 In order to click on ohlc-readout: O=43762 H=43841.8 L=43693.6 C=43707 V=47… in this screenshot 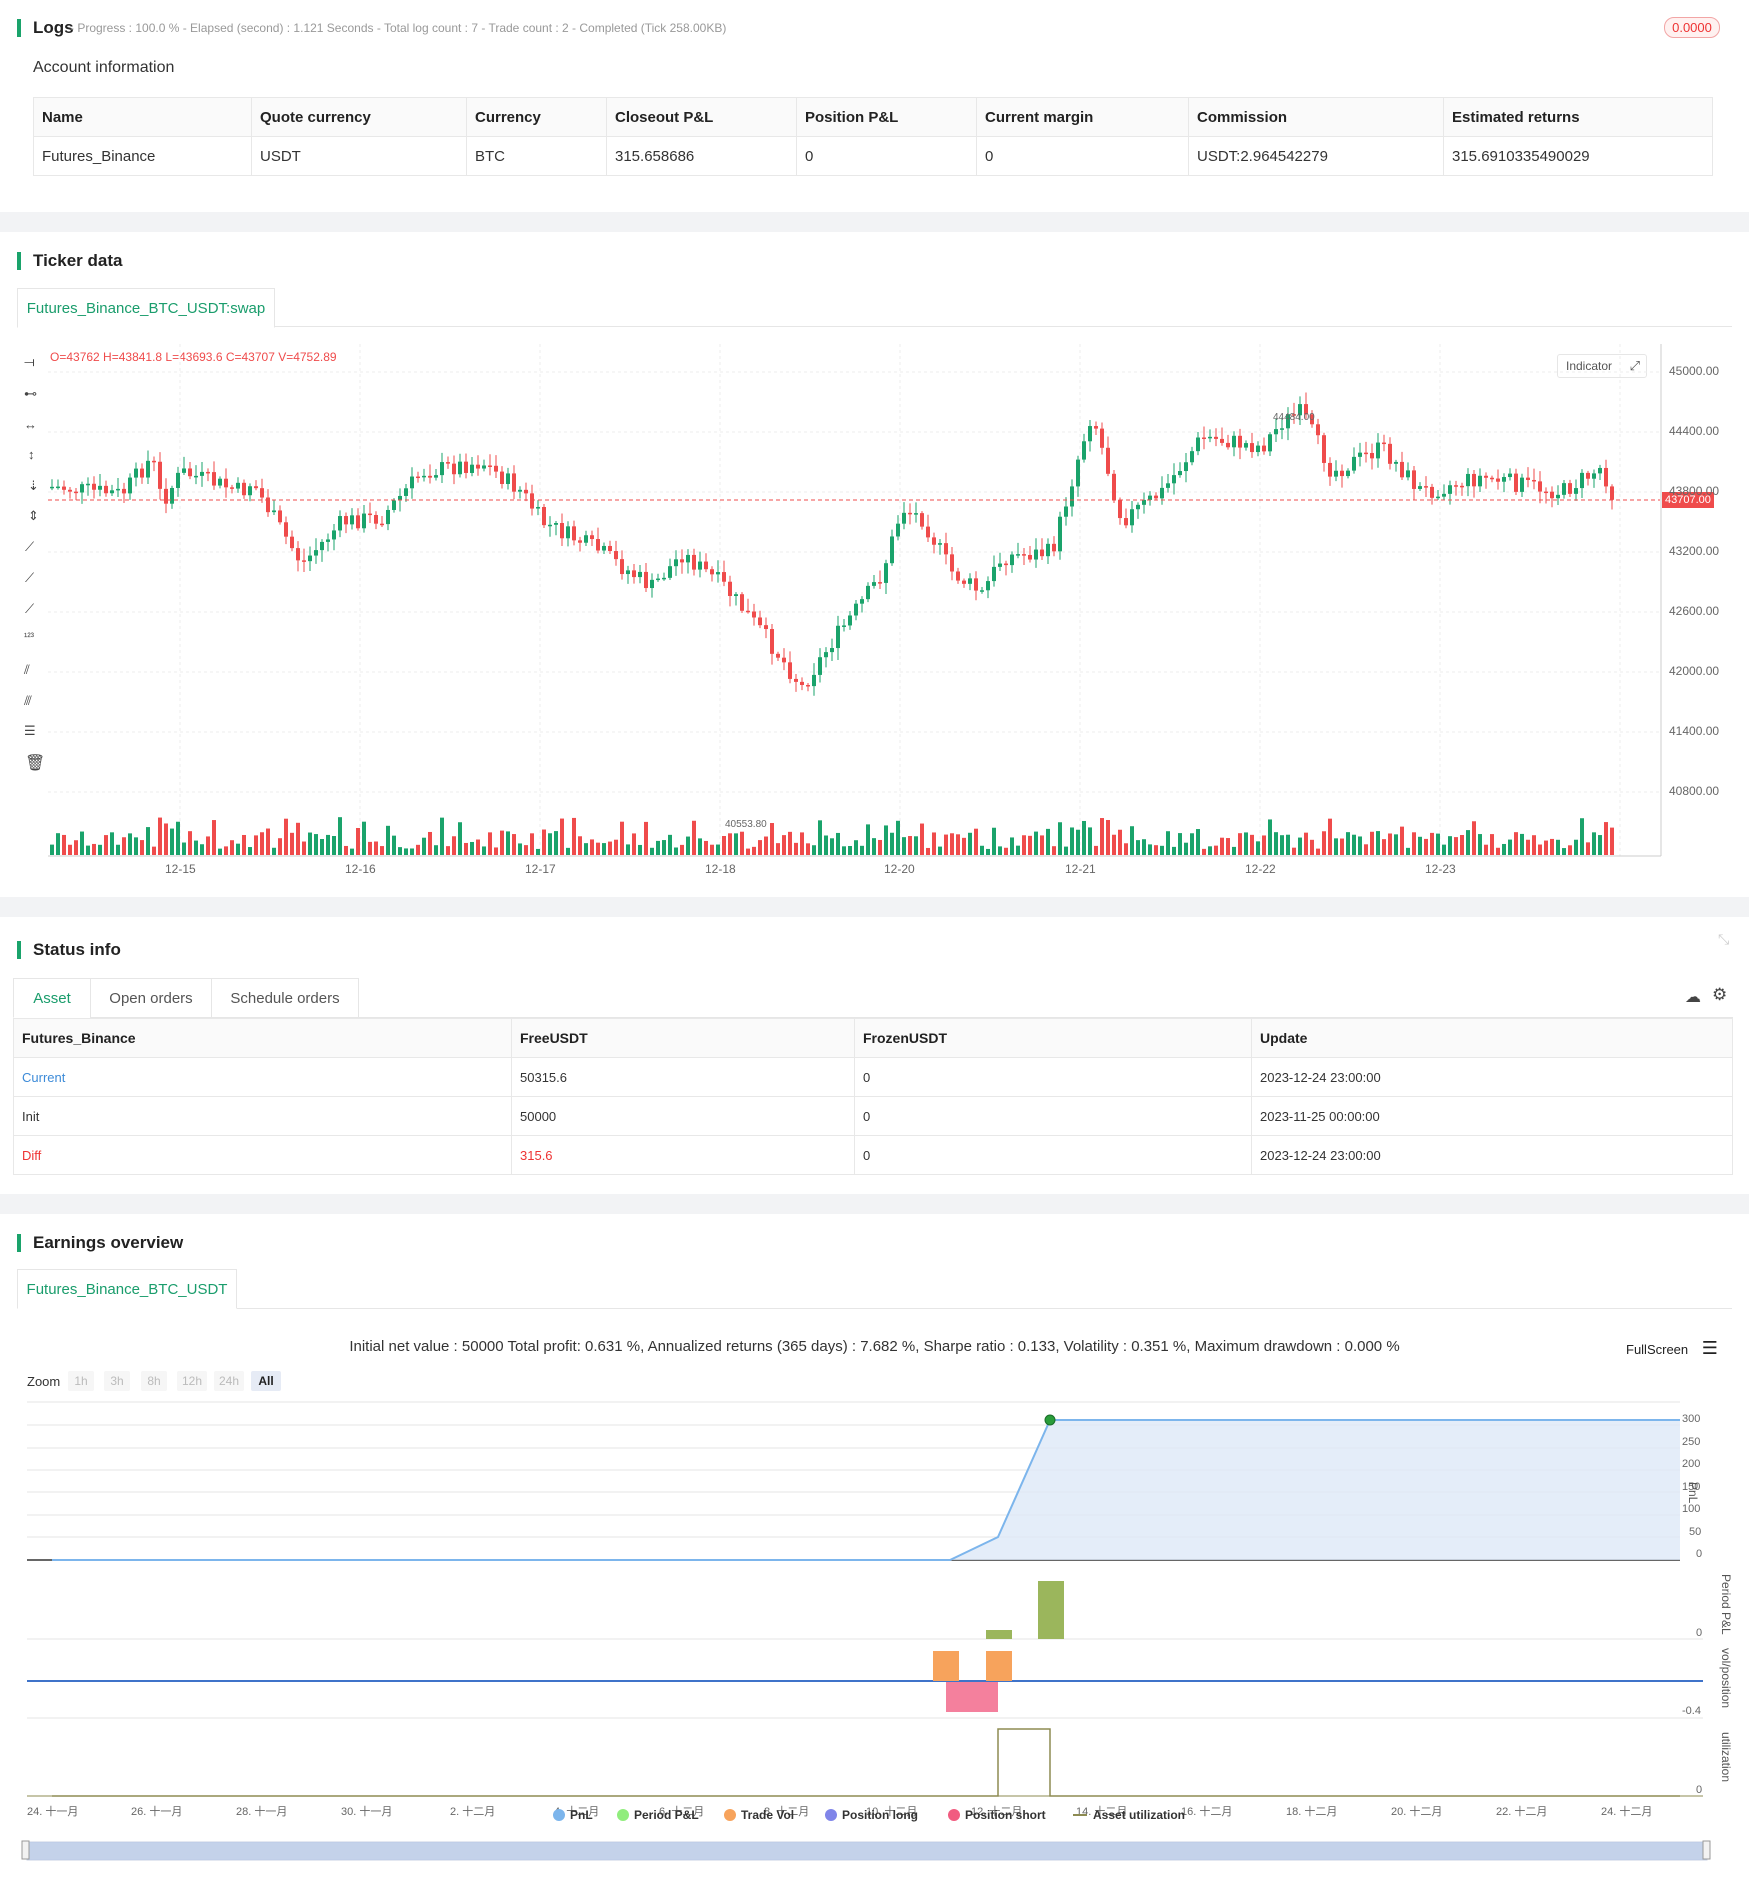, I will do `click(193, 357)`.